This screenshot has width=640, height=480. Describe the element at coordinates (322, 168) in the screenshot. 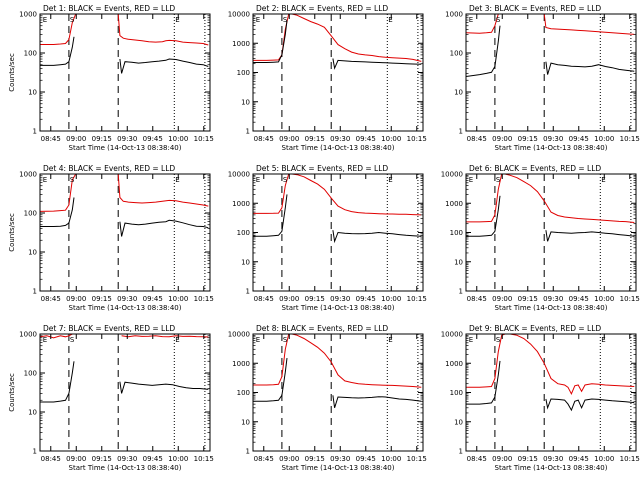

I see `chart-title: Det 5: BLACK = Events, RED = LLD` at that location.